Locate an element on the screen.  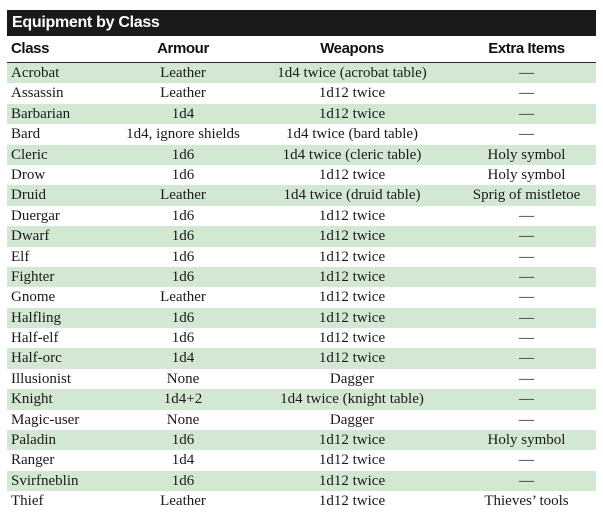
cell-weapons: 1d4 twice (druid table) is located at coordinates (352, 195).